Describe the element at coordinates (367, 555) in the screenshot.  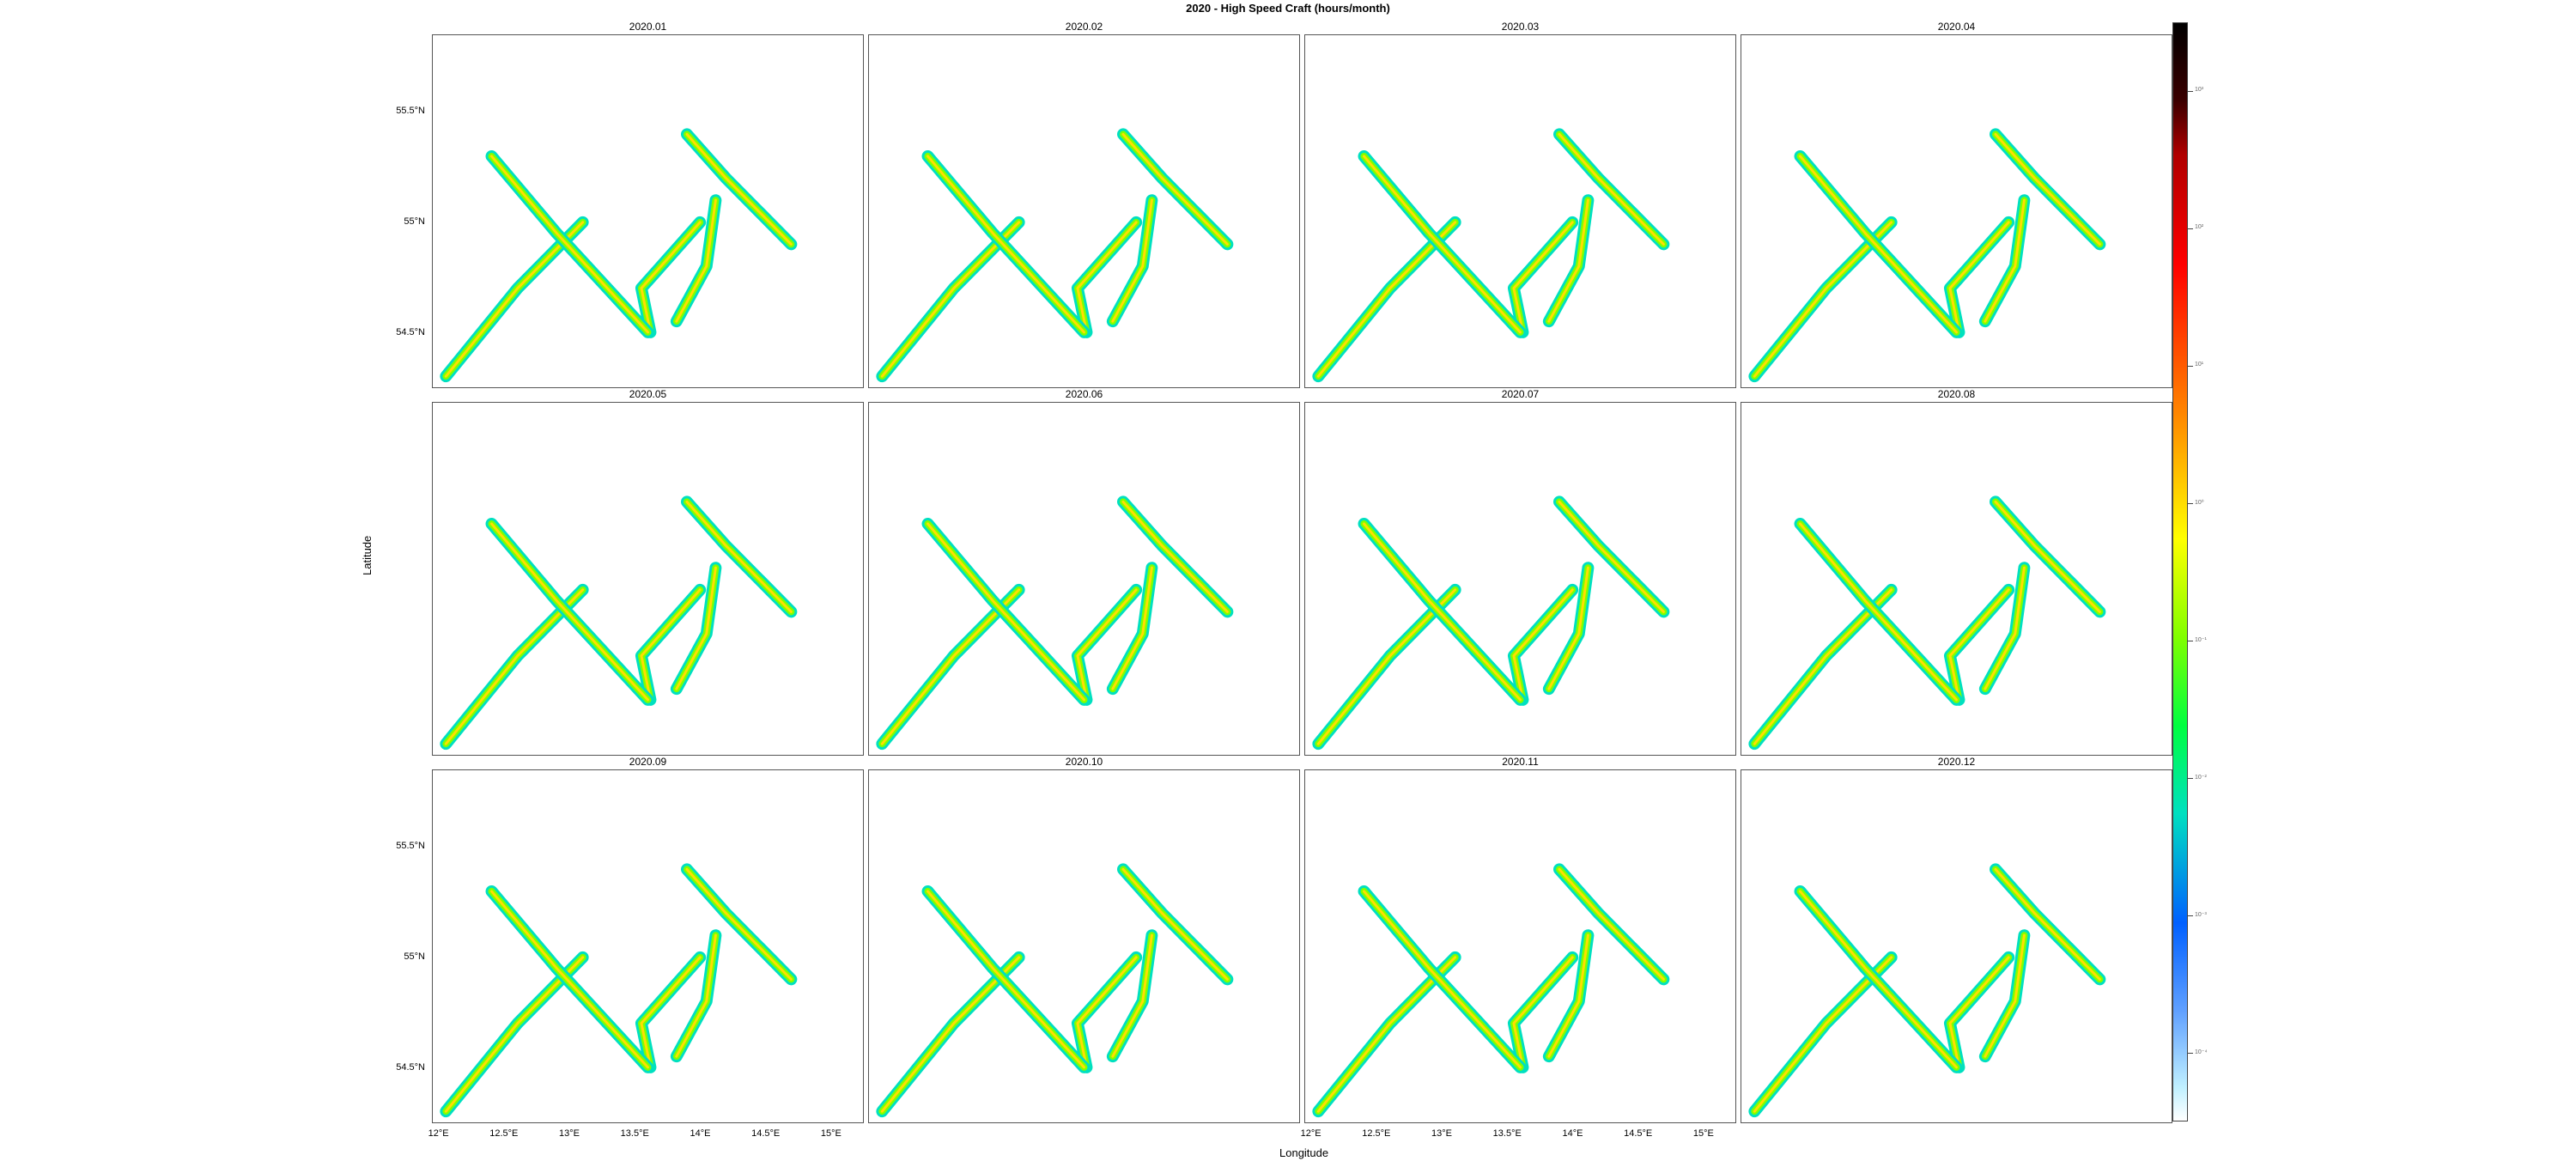
I see `y-axis-title: Latitude` at that location.